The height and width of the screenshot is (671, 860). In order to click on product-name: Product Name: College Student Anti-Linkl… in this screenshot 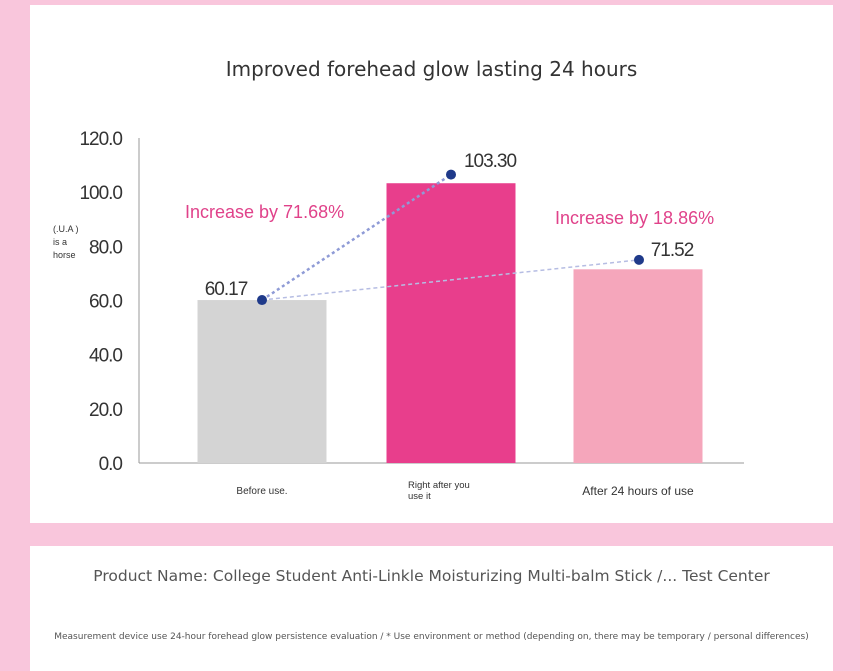, I will do `click(431, 576)`.